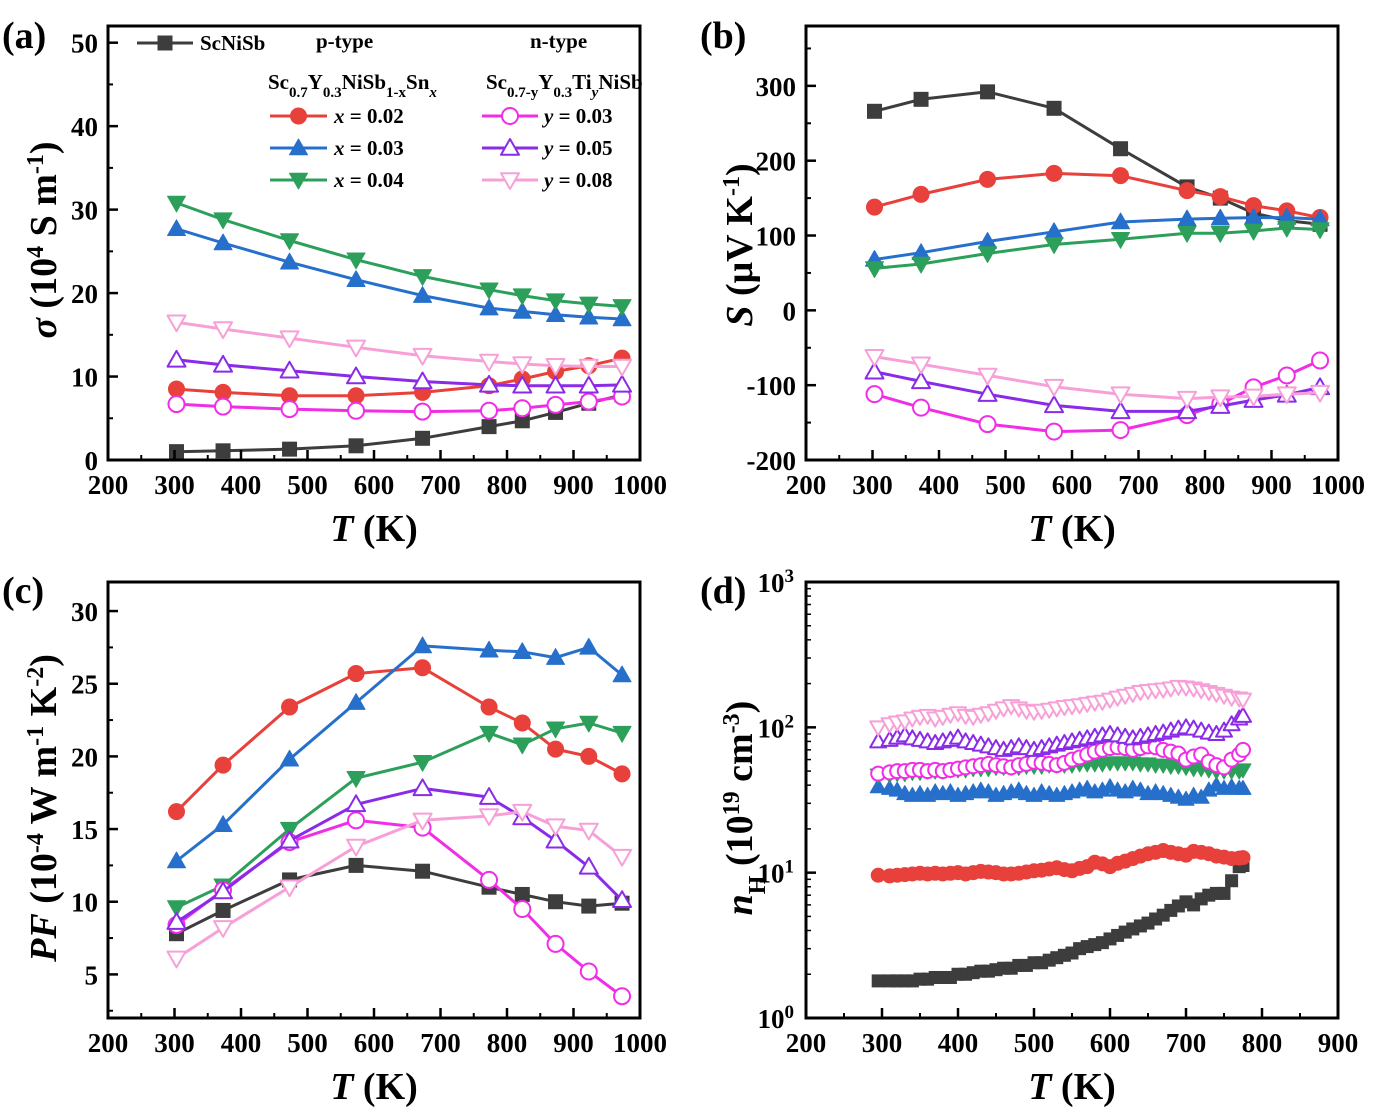  Describe the element at coordinates (23, 591) in the screenshot. I see `panel-label-c: (c)` at that location.